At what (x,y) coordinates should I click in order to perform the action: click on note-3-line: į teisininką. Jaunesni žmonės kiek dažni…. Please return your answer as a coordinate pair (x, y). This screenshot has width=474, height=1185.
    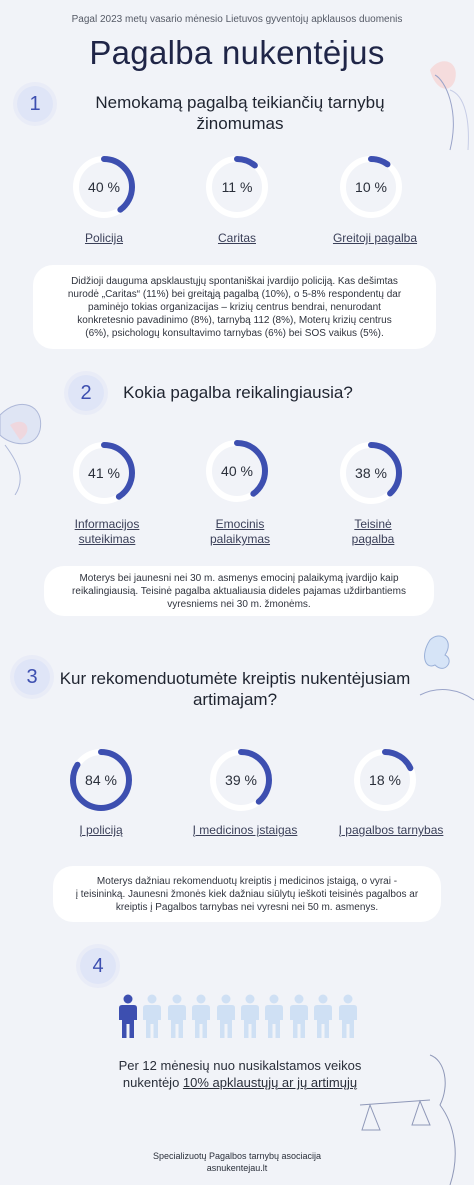
    Looking at the image, I should click on (247, 894).